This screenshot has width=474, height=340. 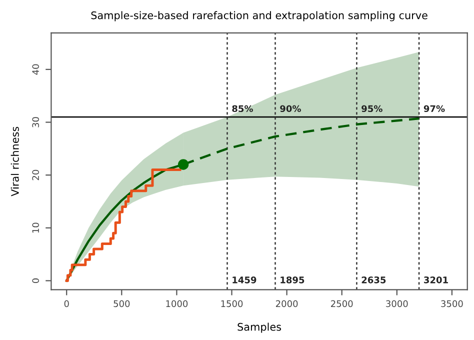 What do you see at coordinates (434, 108) in the screenshot?
I see `annotation: 97%` at bounding box center [434, 108].